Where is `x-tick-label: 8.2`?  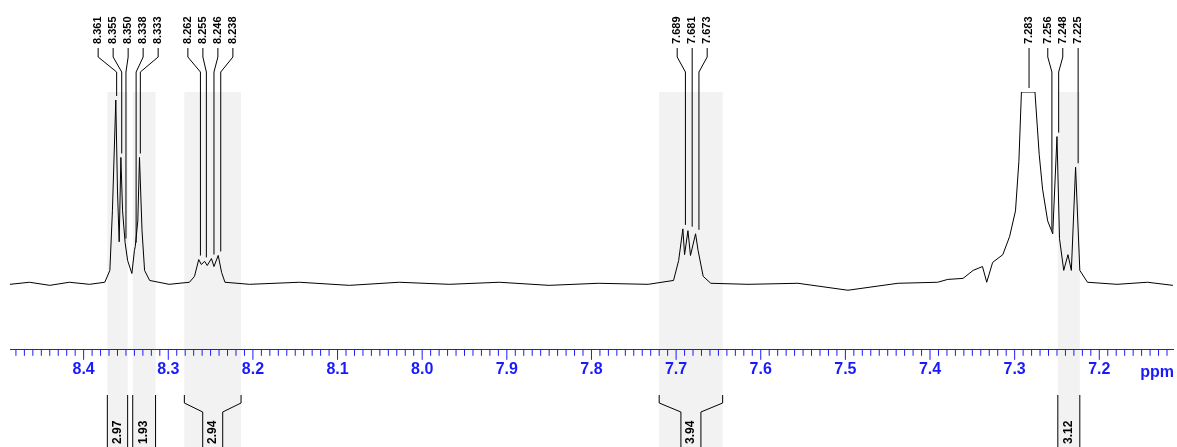
x-tick-label: 8.2 is located at coordinates (253, 368).